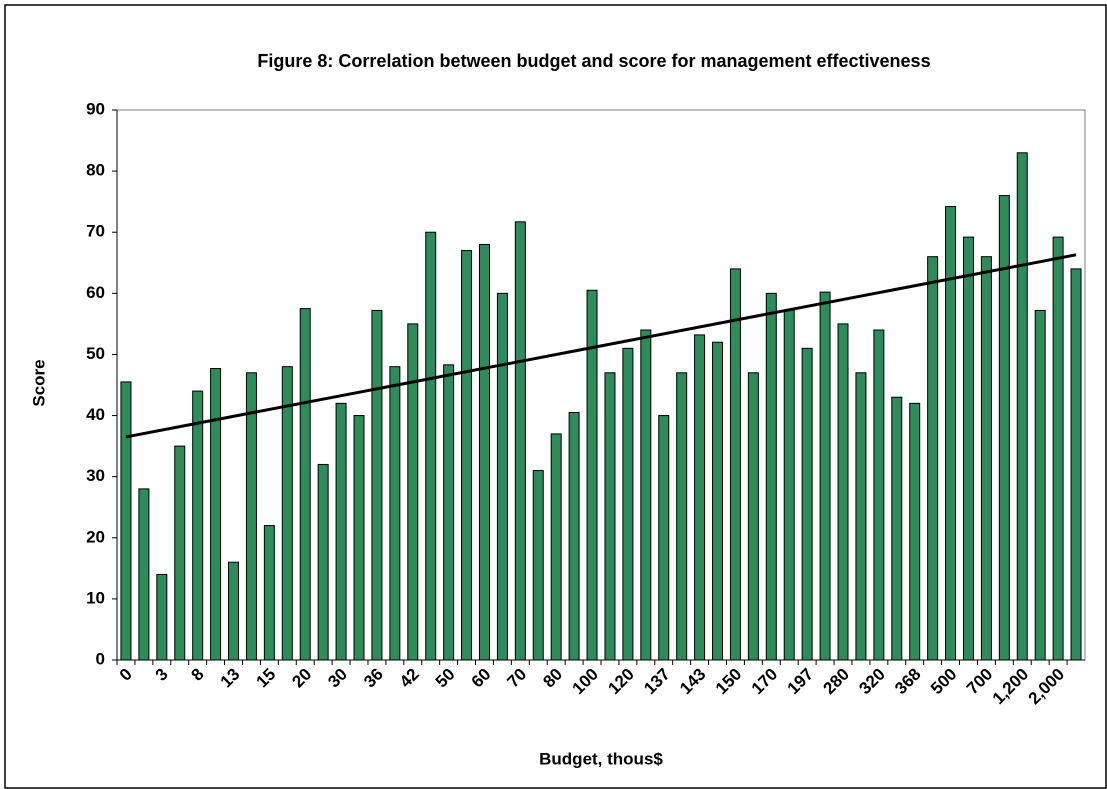  I want to click on y-tick-label: 70, so click(95, 231).